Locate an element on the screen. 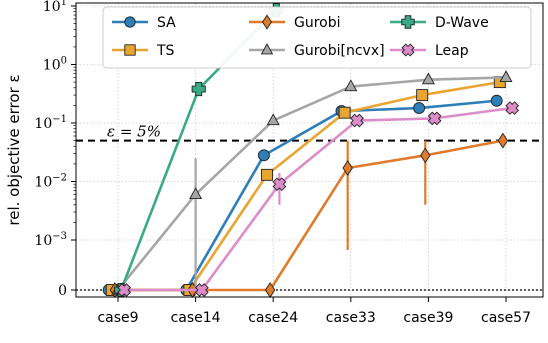 This screenshot has height=343, width=548. legend-label: TS is located at coordinates (165, 51).